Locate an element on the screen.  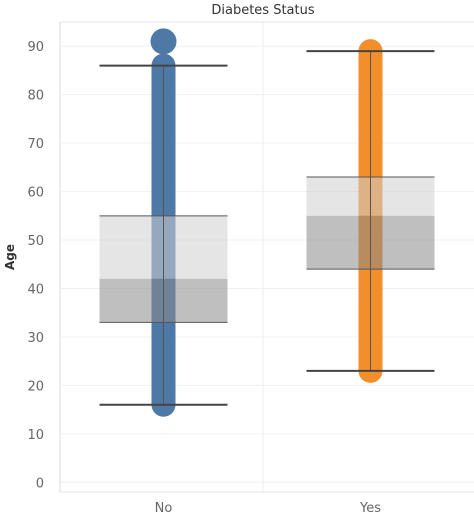
x-tick-labels: No Yes is located at coordinates (268, 508).